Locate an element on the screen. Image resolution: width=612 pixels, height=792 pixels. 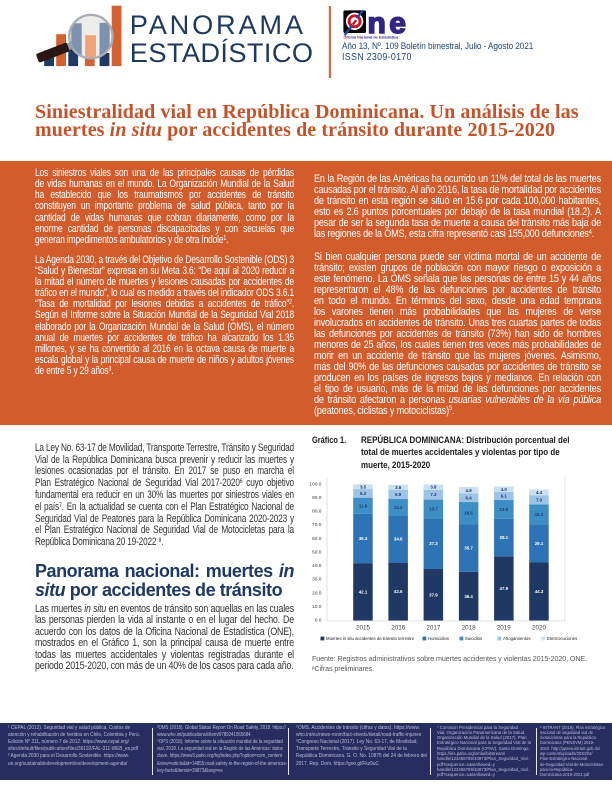
svg-text: 36.3 is located at coordinates (363, 538).